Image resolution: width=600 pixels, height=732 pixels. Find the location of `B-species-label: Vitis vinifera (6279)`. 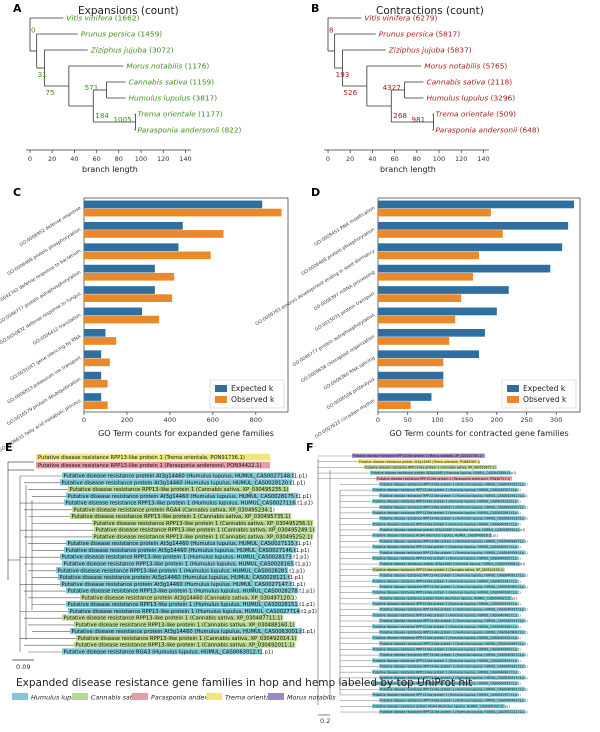

B-species-label: Vitis vinifera (6279) is located at coordinates (400, 18).